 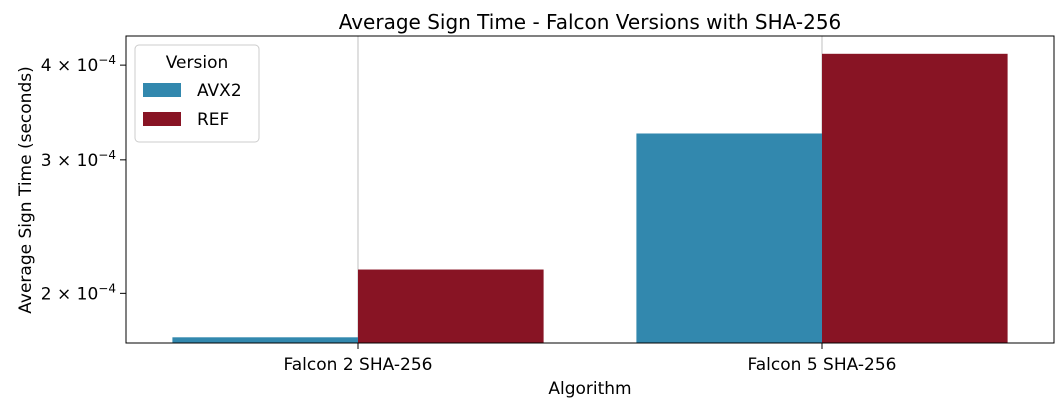 What do you see at coordinates (219, 91) in the screenshot?
I see `legend-label-avx2: AVX2` at bounding box center [219, 91].